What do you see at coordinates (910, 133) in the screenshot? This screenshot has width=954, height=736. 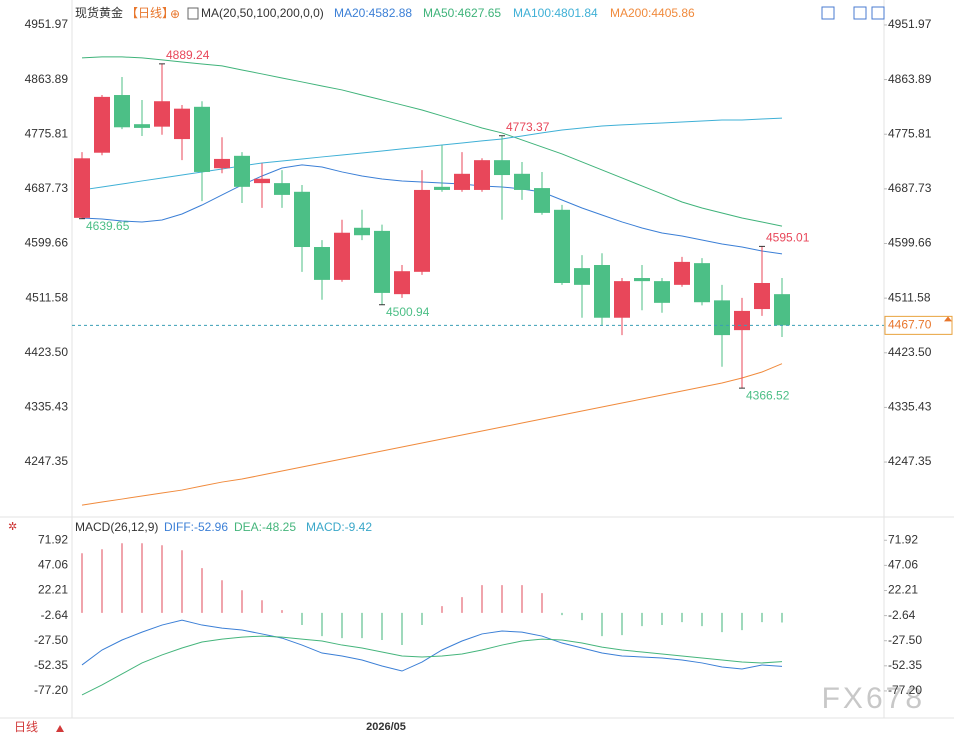 I see `y-tick-label-right: 4775.81` at bounding box center [910, 133].